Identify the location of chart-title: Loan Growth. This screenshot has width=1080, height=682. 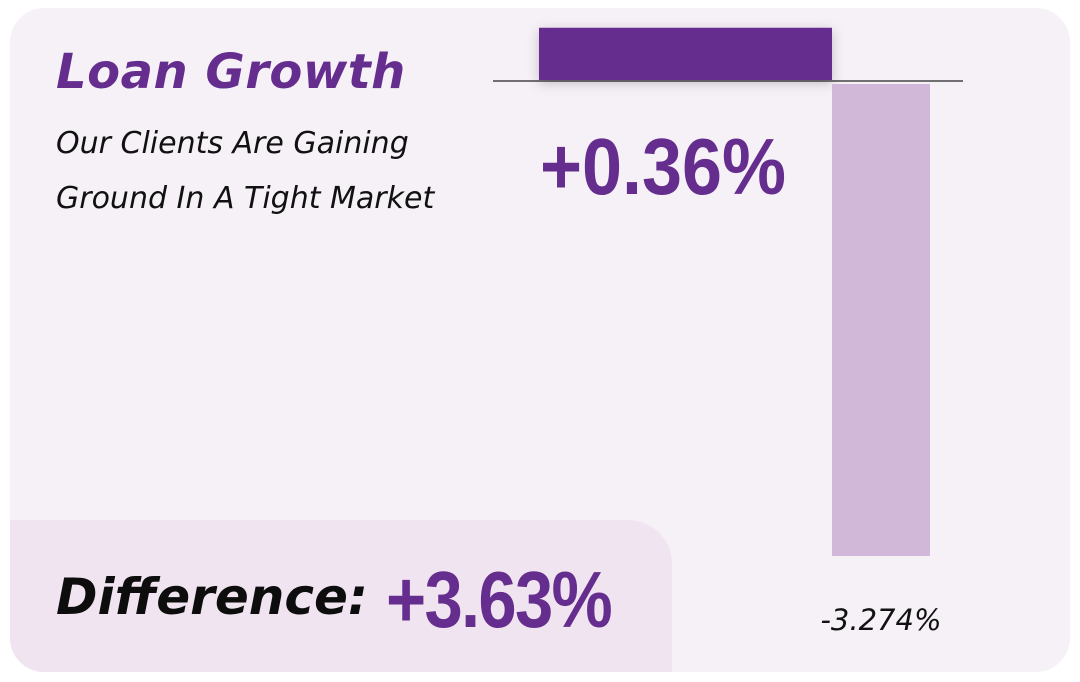
(231, 72).